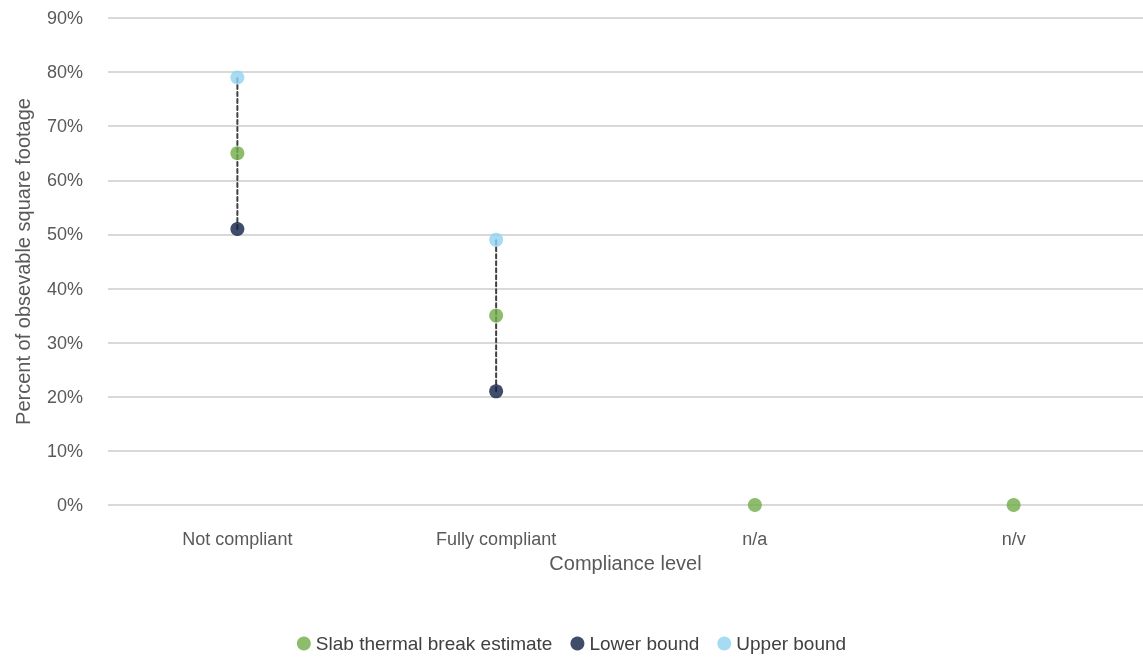  What do you see at coordinates (64, 180) in the screenshot?
I see `y-tick-label: 60%` at bounding box center [64, 180].